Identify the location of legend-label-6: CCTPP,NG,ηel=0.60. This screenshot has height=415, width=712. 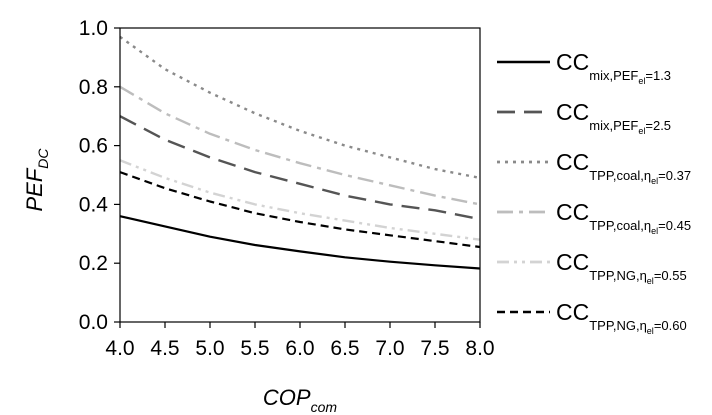
(621, 317).